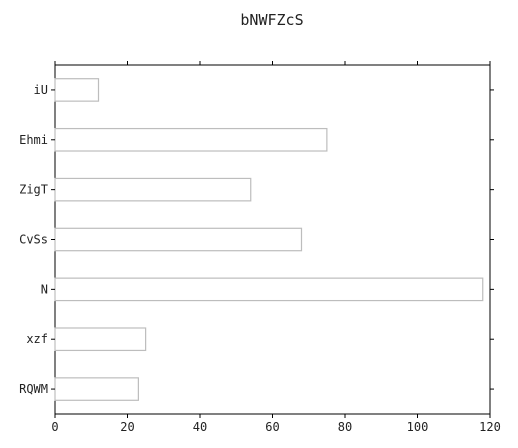  What do you see at coordinates (345, 427) in the screenshot?
I see `x-tick-label: 80` at bounding box center [345, 427].